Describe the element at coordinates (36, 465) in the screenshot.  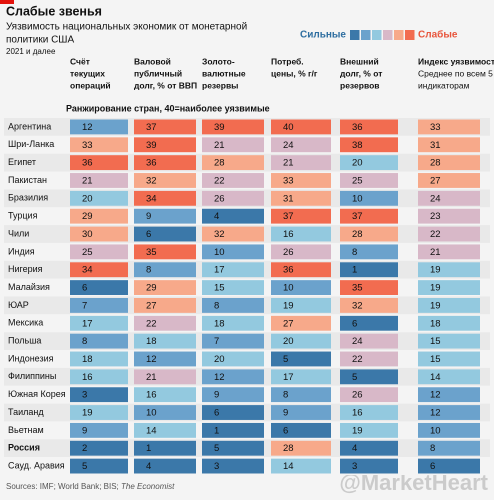
I see `row-label: Сауд. Аравия` at that location.